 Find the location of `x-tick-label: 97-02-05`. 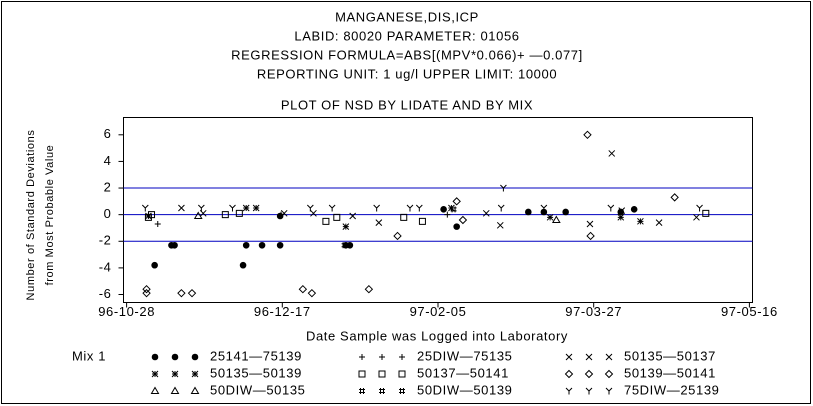

x-tick-label: 97-02-05 is located at coordinates (438, 311).